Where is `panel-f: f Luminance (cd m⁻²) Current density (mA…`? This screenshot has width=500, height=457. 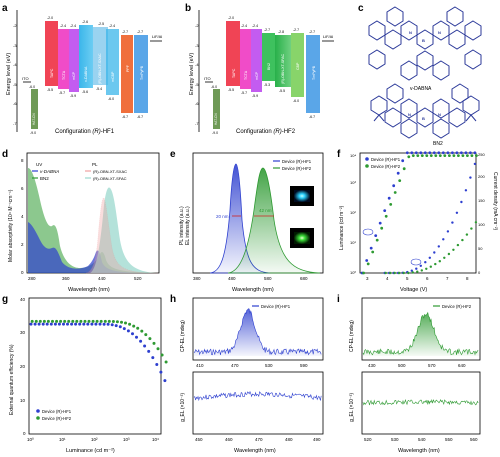
panel-f: f Luminance (cd m⁻²) Current density (mA… is located at coordinates (417, 221).